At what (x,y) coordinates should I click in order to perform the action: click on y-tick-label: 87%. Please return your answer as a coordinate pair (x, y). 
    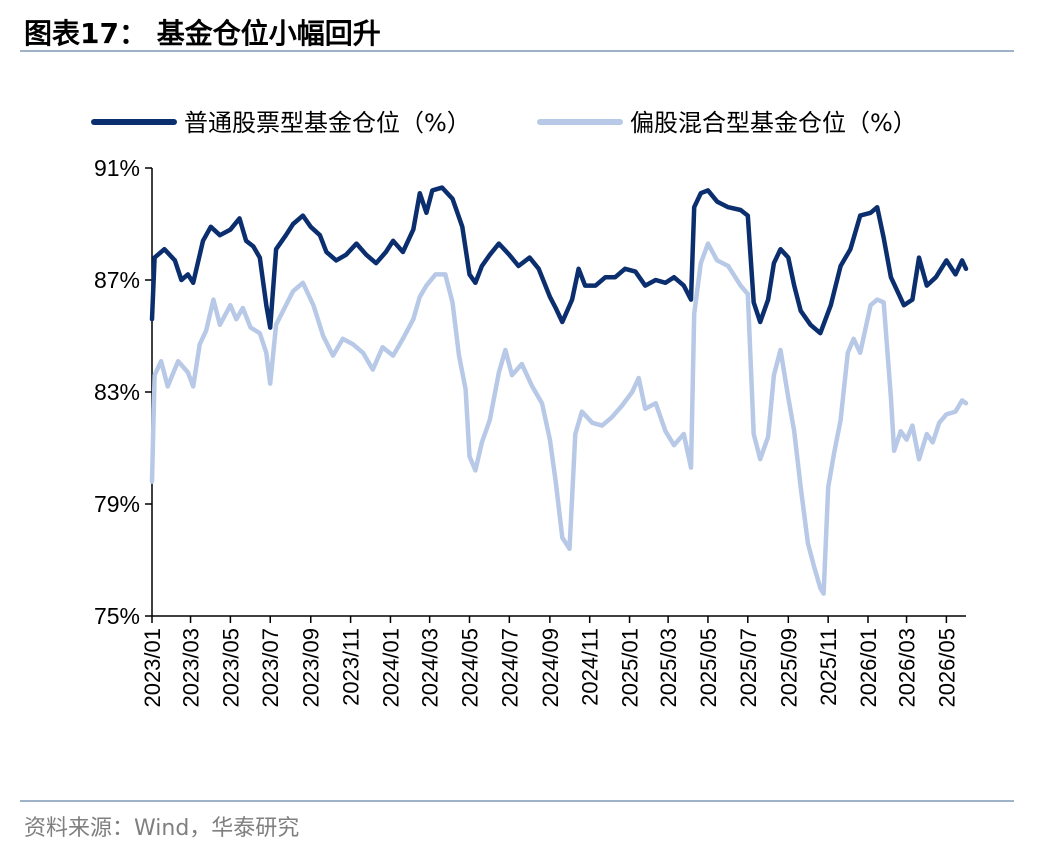
    Looking at the image, I should click on (117, 280).